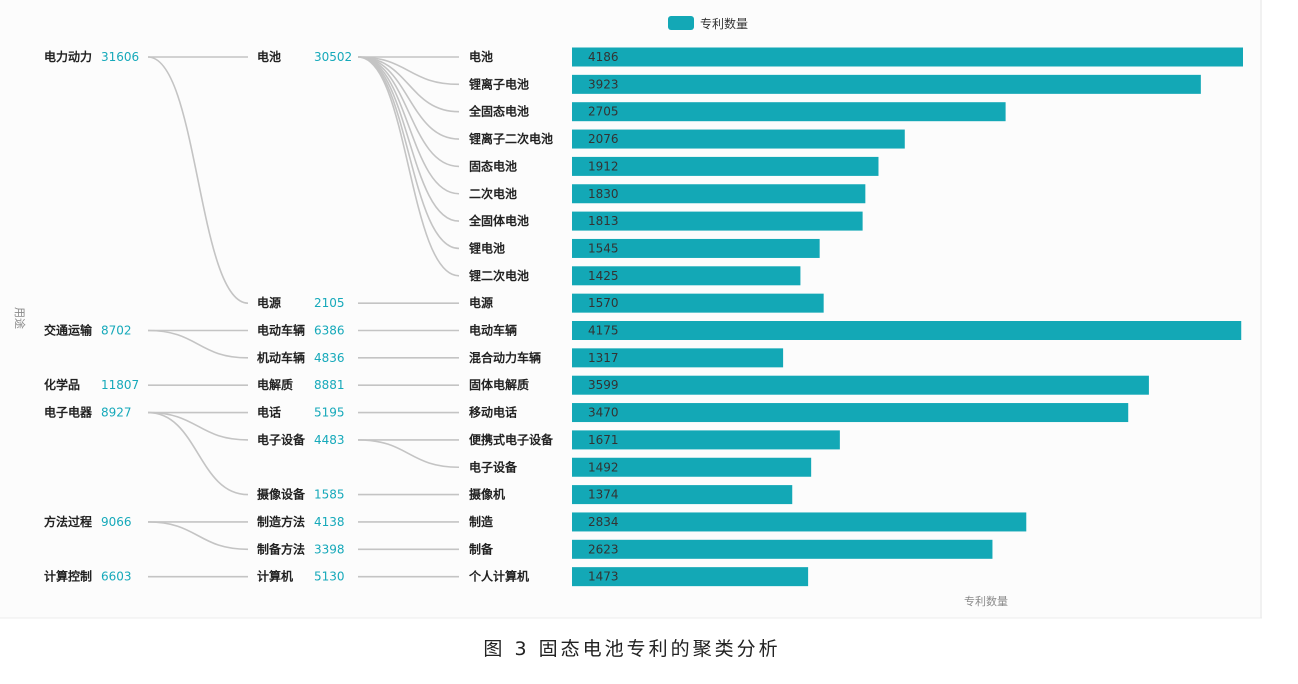  Describe the element at coordinates (511, 439) in the screenshot. I see `category-label: 便携式电子设备` at that location.